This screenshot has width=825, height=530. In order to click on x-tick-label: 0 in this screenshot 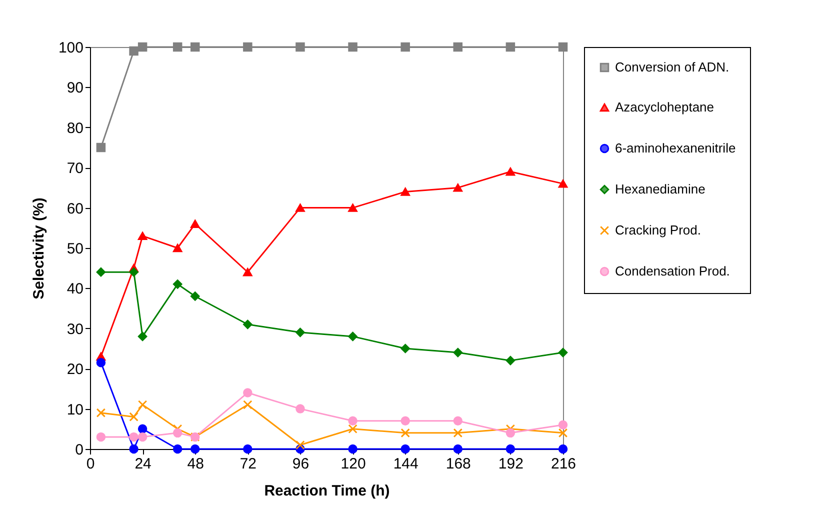, I will do `click(90, 464)`.